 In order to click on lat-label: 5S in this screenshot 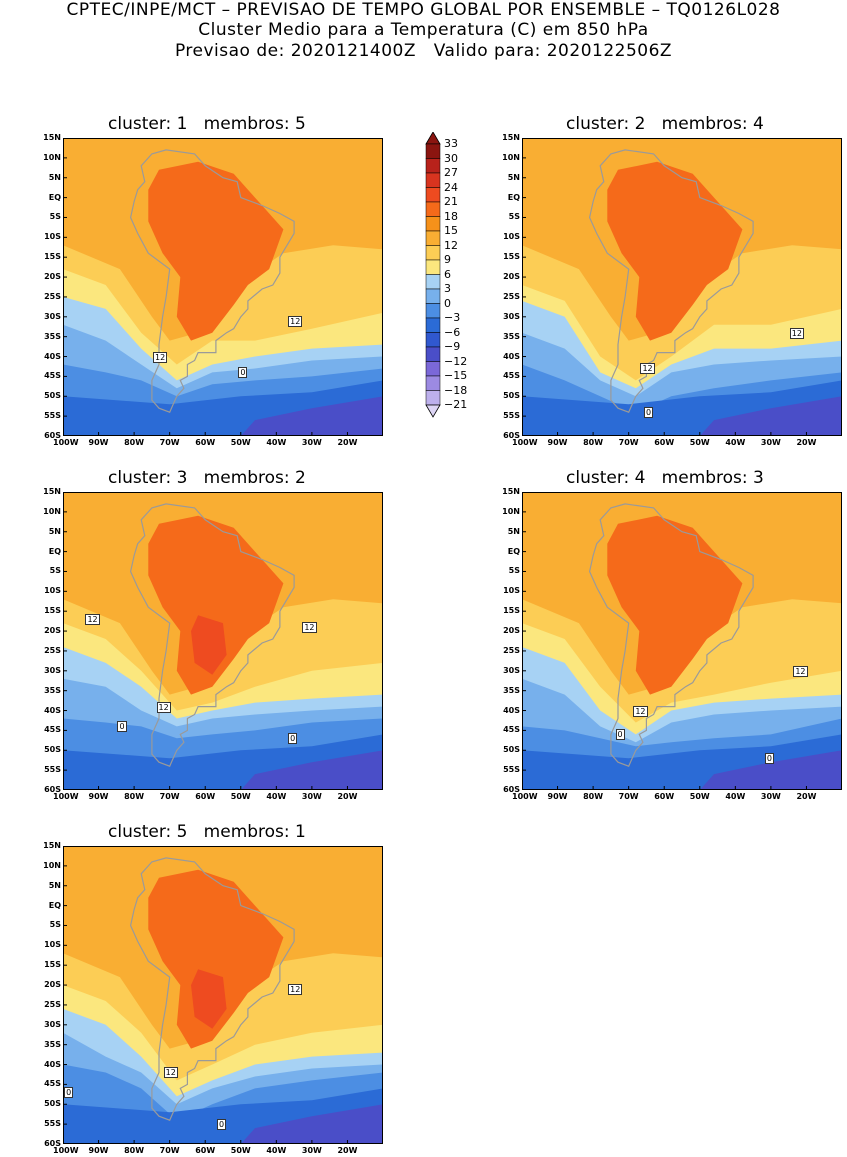, I will do `click(55, 571)`.